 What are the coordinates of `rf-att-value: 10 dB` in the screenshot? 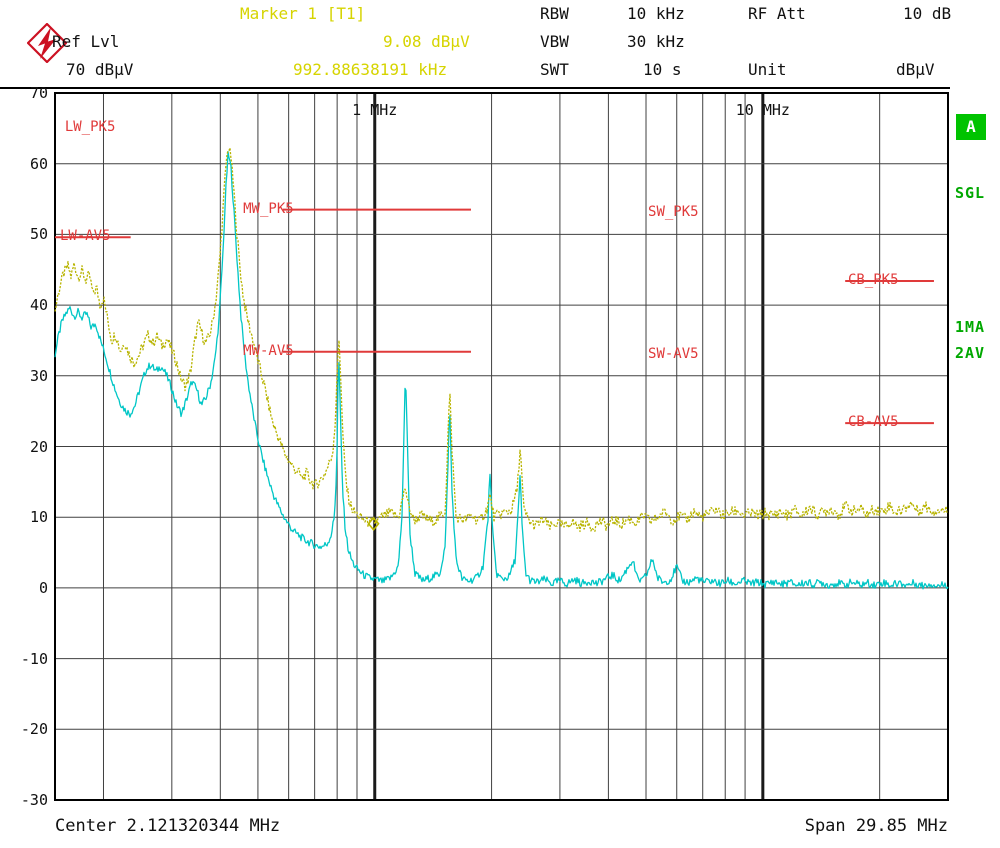 It's located at (927, 13).